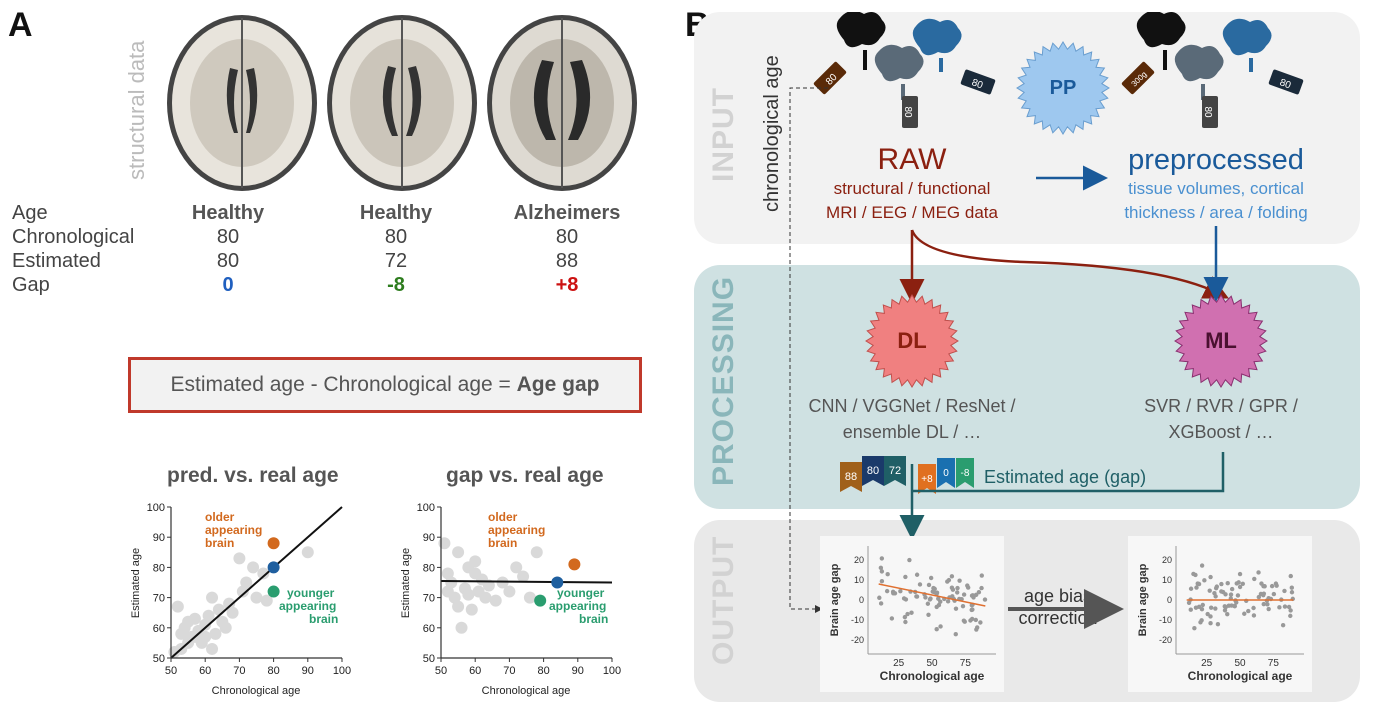 This screenshot has height=727, width=1382. What do you see at coordinates (228, 261) in the screenshot?
I see `estimated-healthy-1: 80` at bounding box center [228, 261].